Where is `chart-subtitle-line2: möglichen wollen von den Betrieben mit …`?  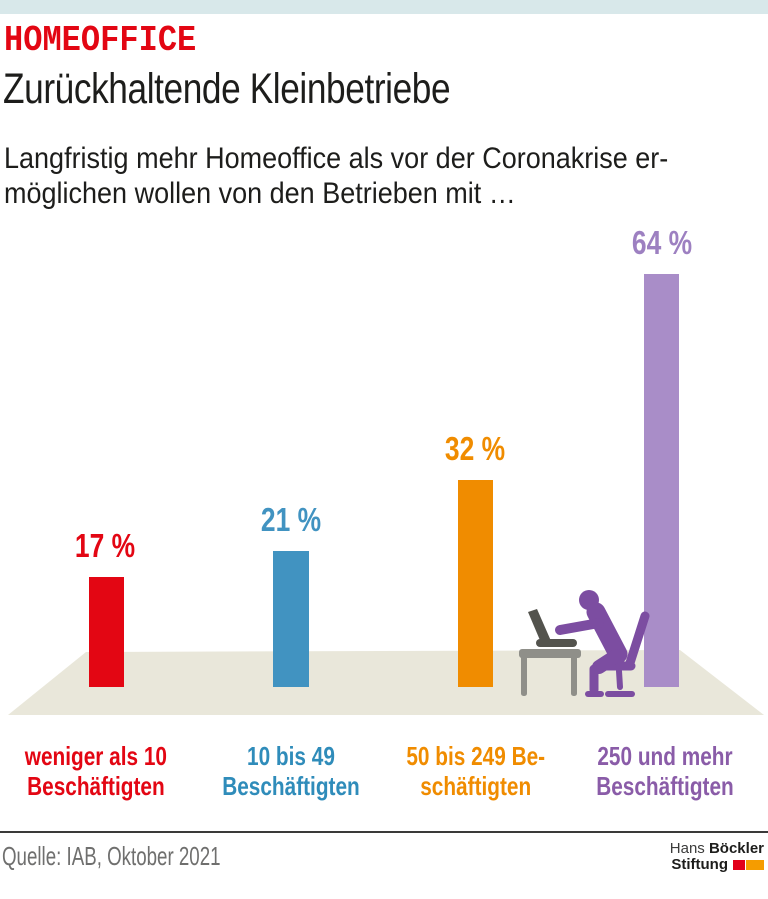 chart-subtitle-line2: möglichen wollen von den Betrieben mit … is located at coordinates (260, 193).